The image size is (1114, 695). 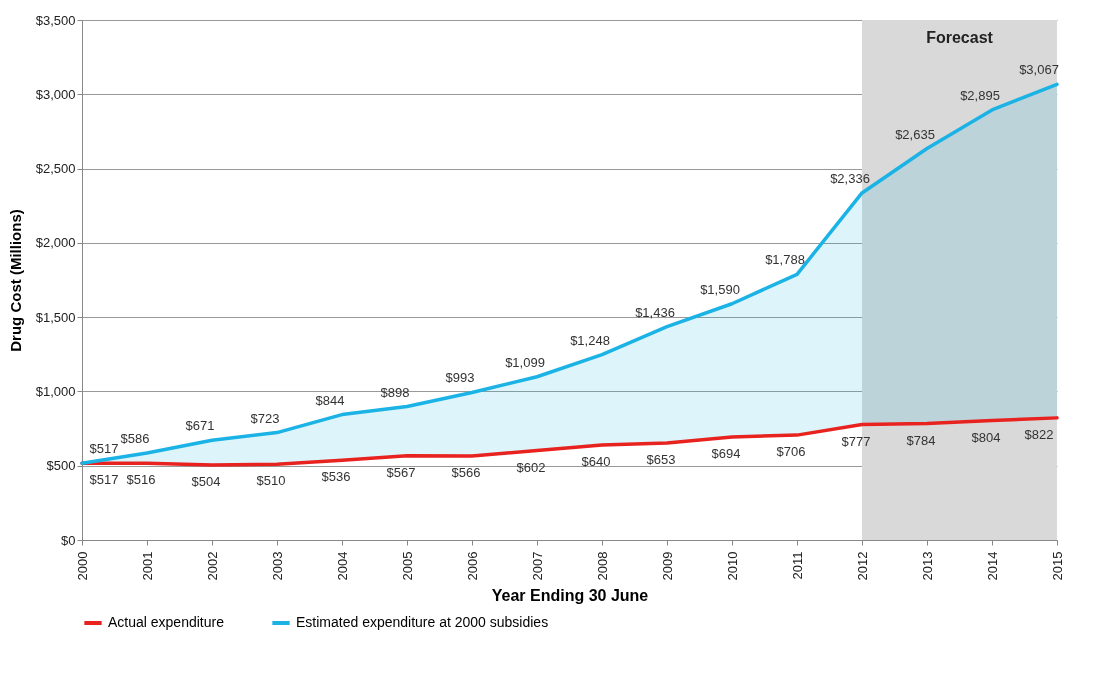 What do you see at coordinates (82, 566) in the screenshot?
I see `x-tick-label: 2000` at bounding box center [82, 566].